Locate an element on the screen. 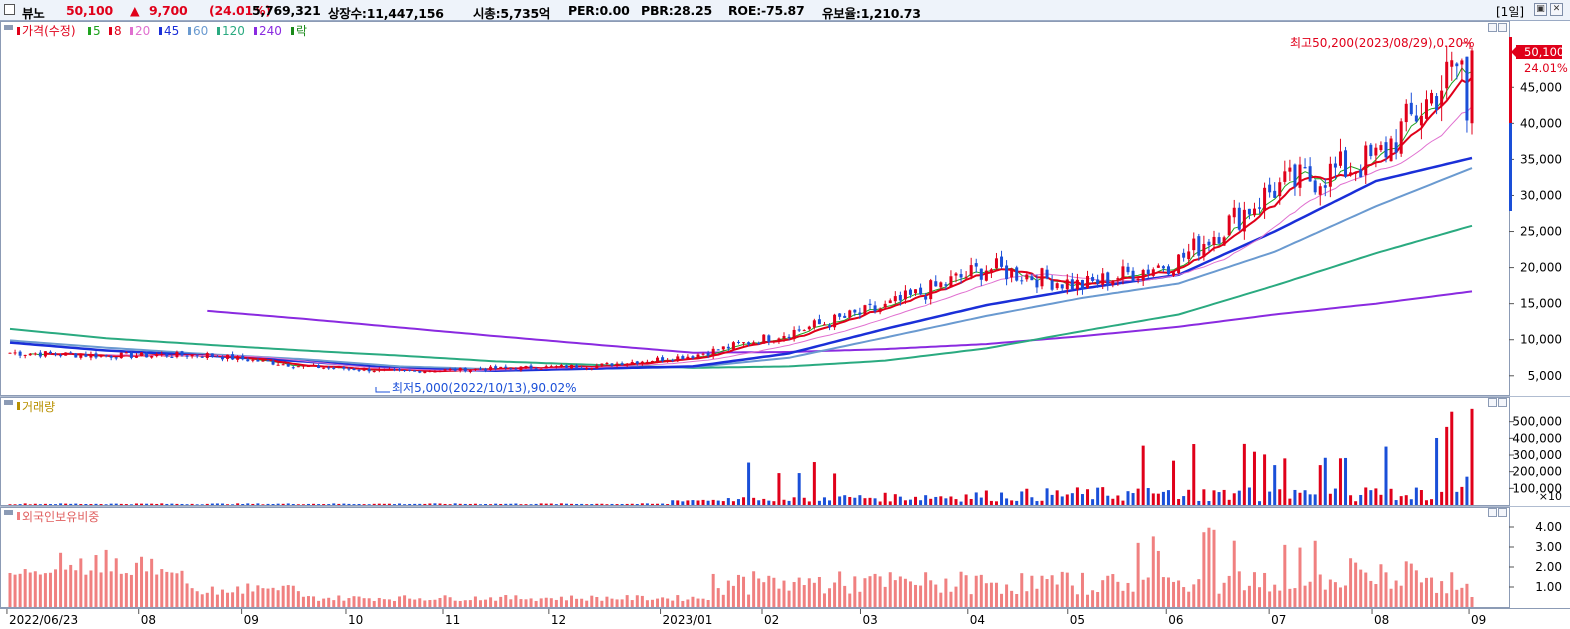 The height and width of the screenshot is (629, 1570). ma-legend-label: 120 is located at coordinates (233, 31).